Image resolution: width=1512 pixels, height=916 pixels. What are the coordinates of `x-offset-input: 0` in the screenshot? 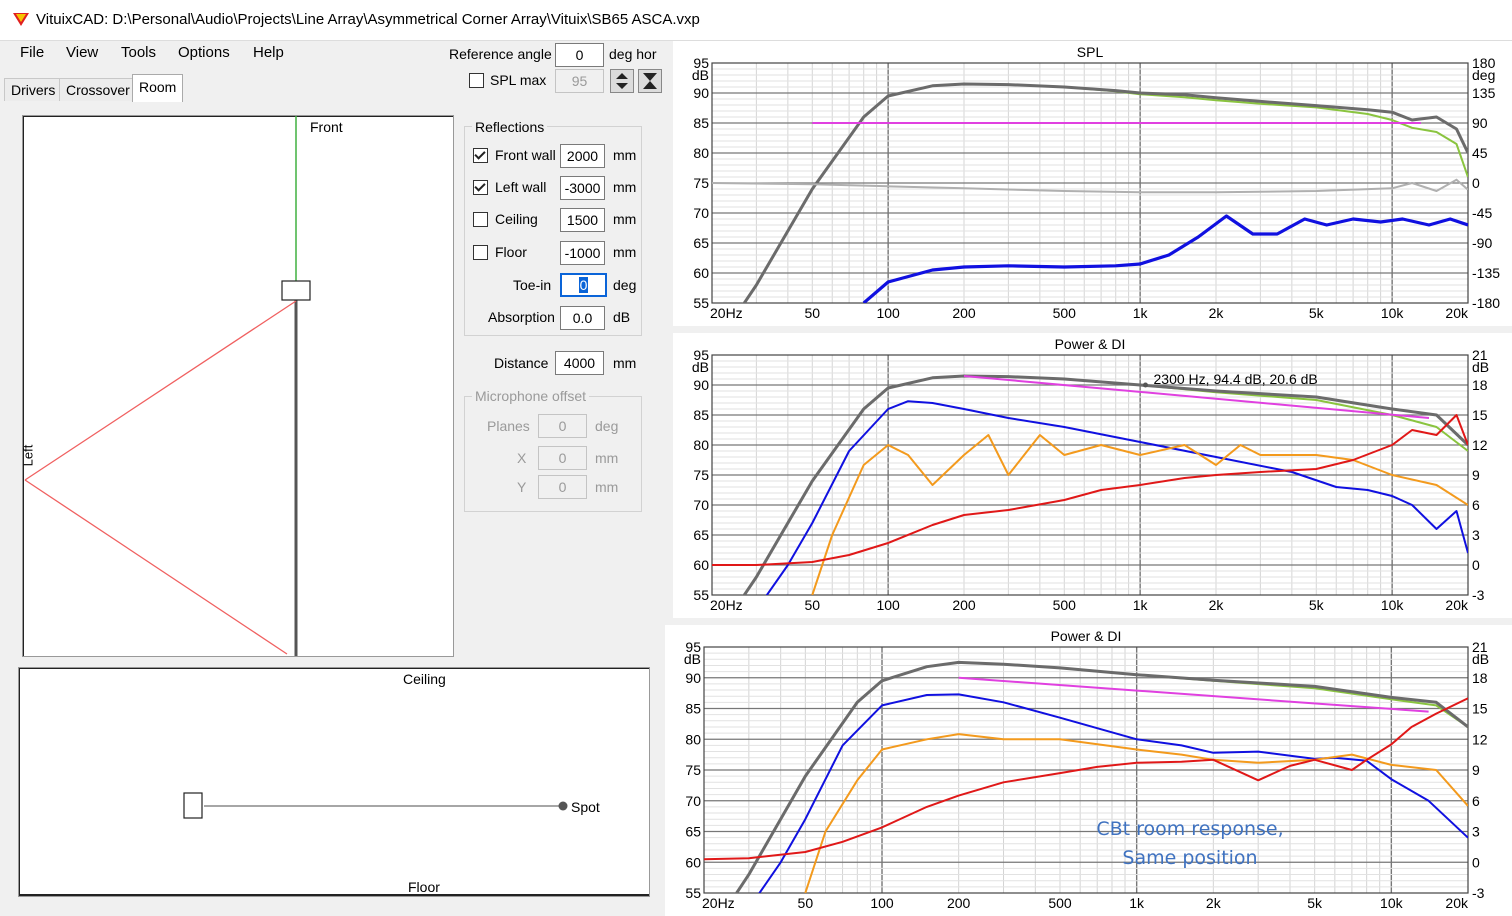 It's located at (562, 458).